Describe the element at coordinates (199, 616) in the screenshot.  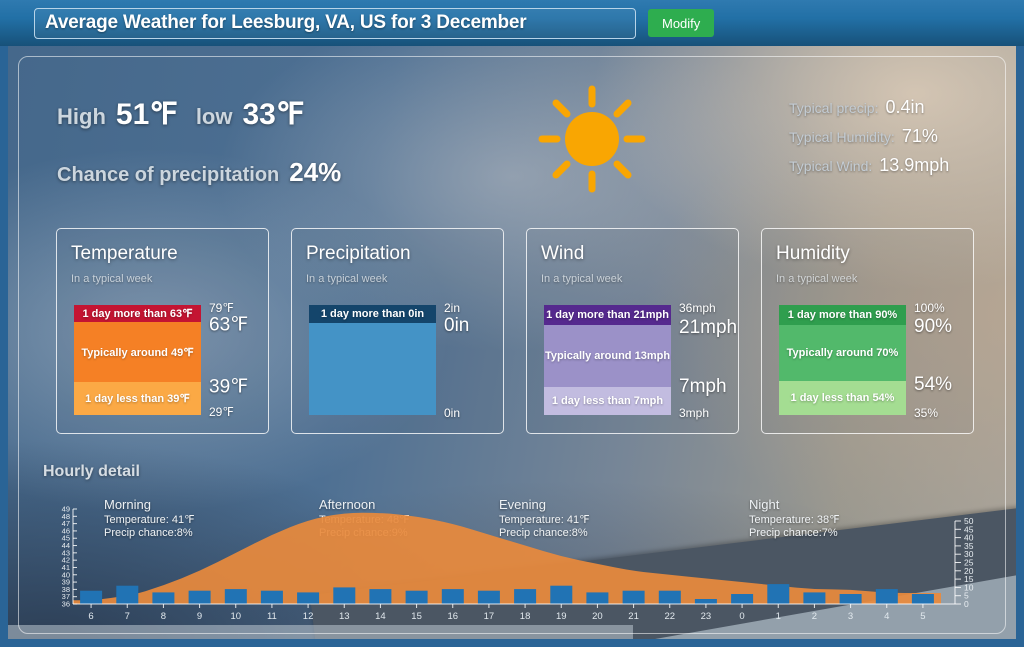
I see `hour-label: 9` at that location.